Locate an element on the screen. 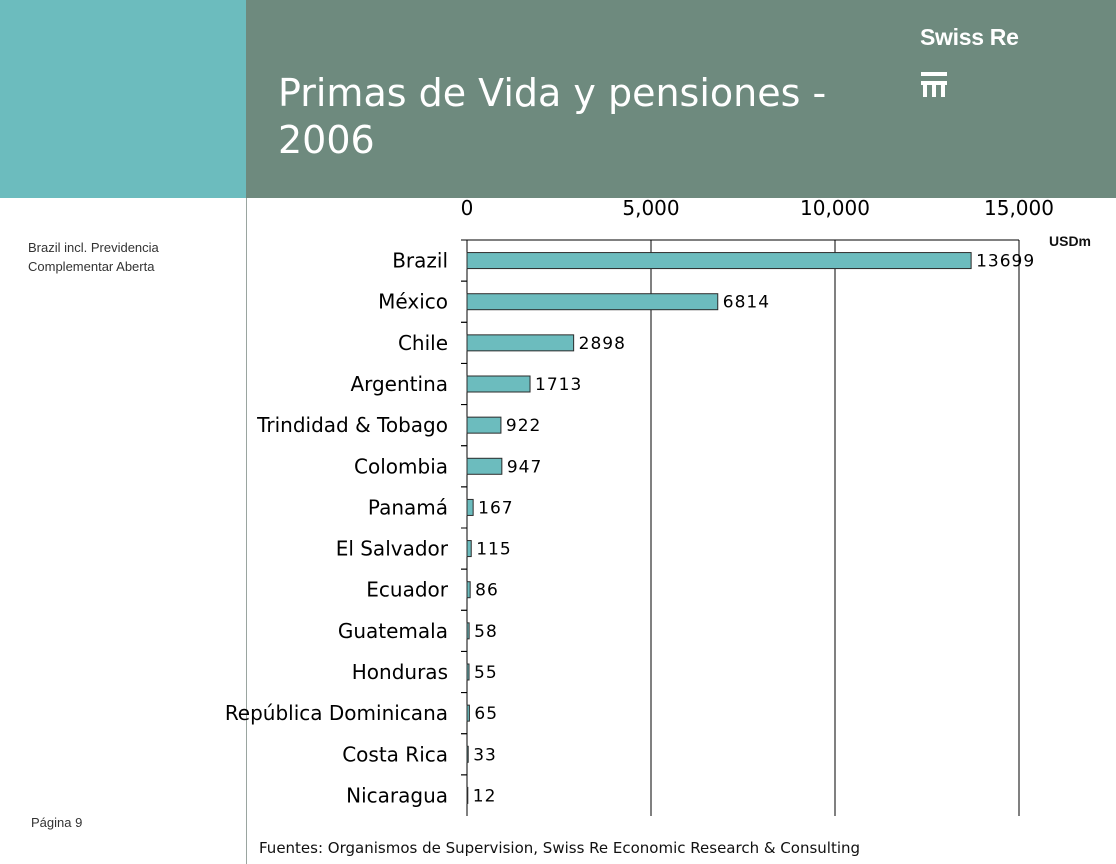 This screenshot has height=864, width=1116. data-label: 86 is located at coordinates (487, 591).